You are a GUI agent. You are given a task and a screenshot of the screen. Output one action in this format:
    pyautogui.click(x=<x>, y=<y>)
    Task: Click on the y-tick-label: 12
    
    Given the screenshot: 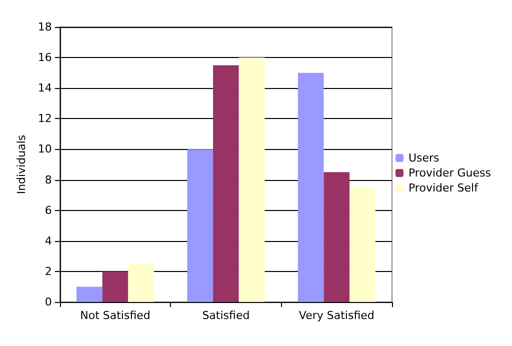 What is the action you would take?
    pyautogui.click(x=45, y=119)
    